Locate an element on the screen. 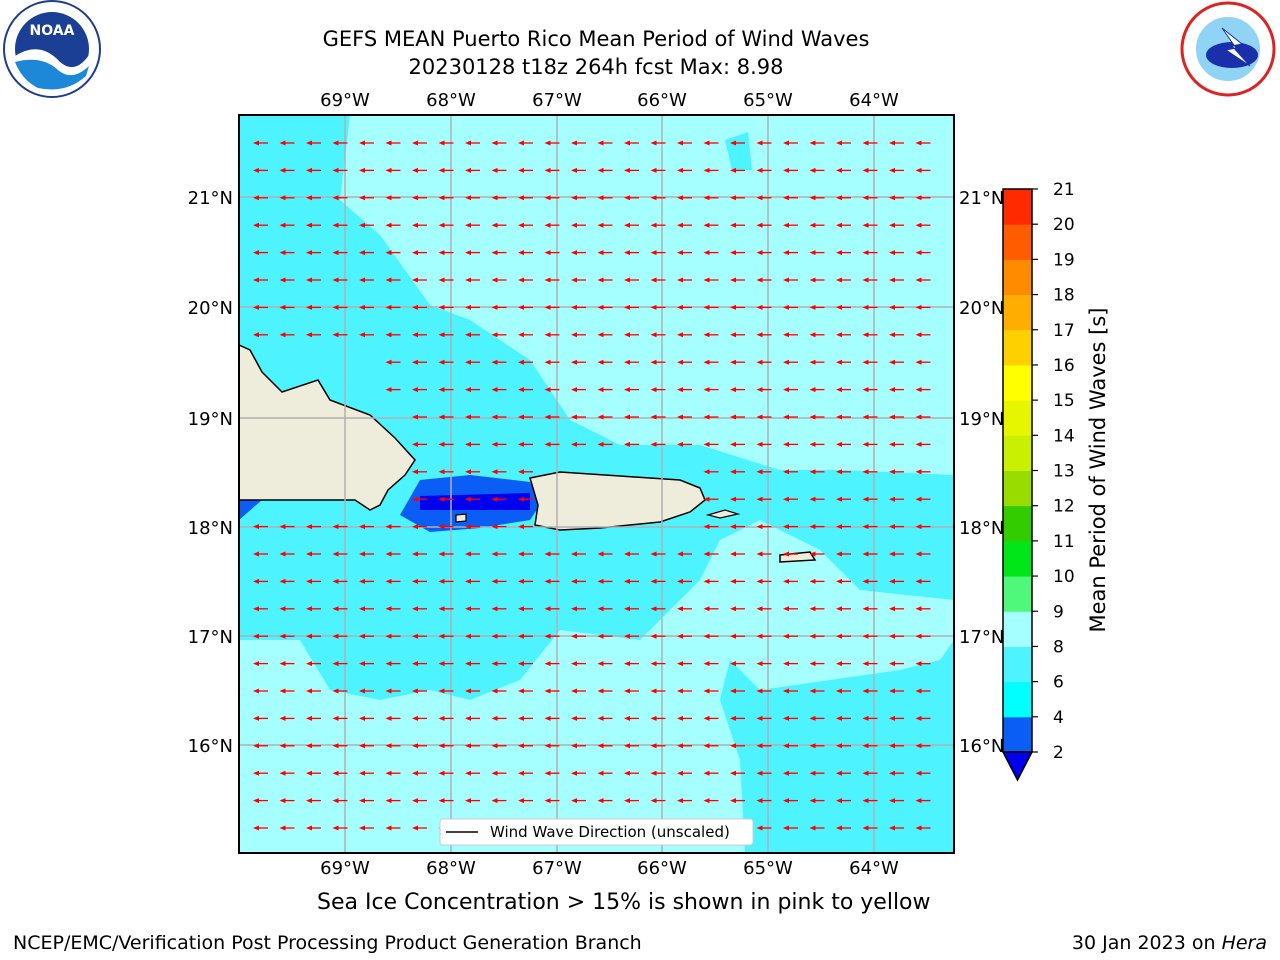 The height and width of the screenshot is (960, 1280). longitude-label: 69°W is located at coordinates (345, 100).